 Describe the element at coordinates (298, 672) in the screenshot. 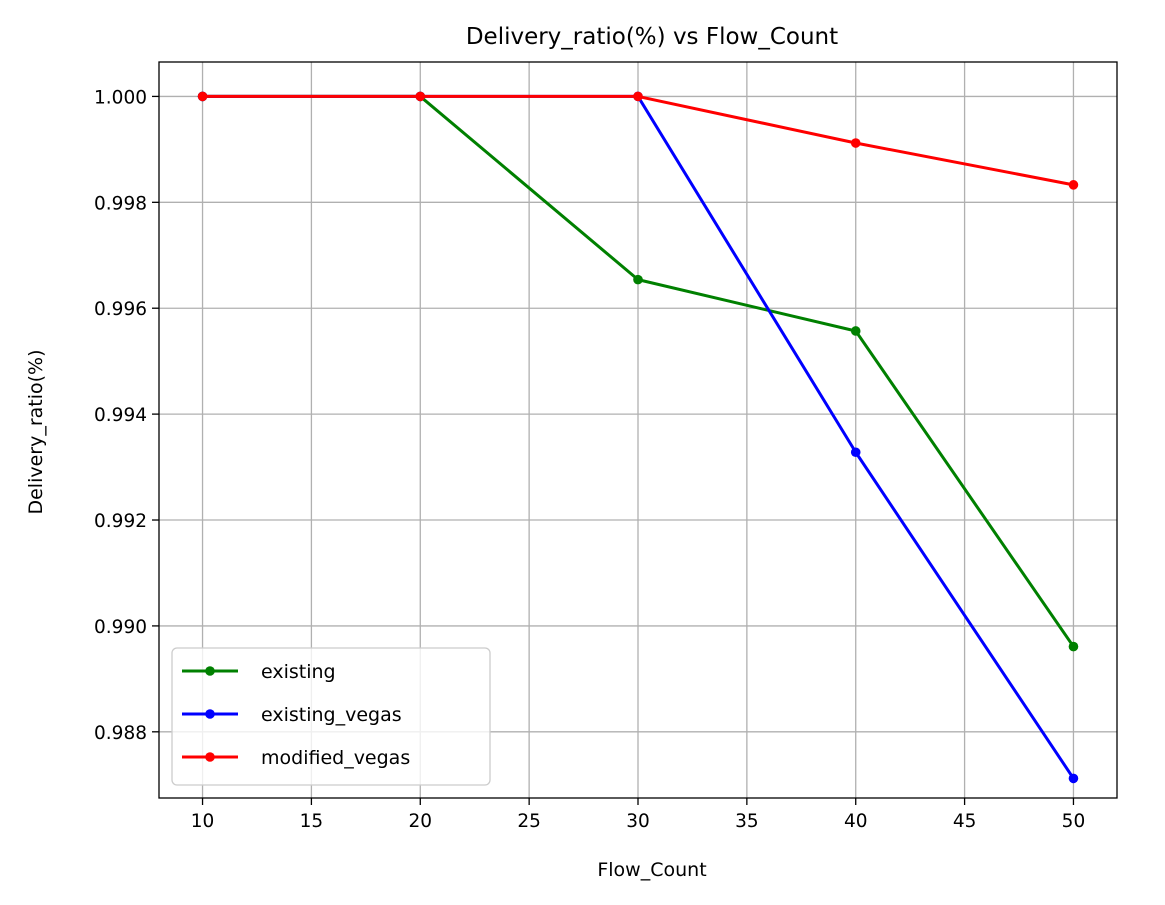

I see `legend-label: existing` at that location.